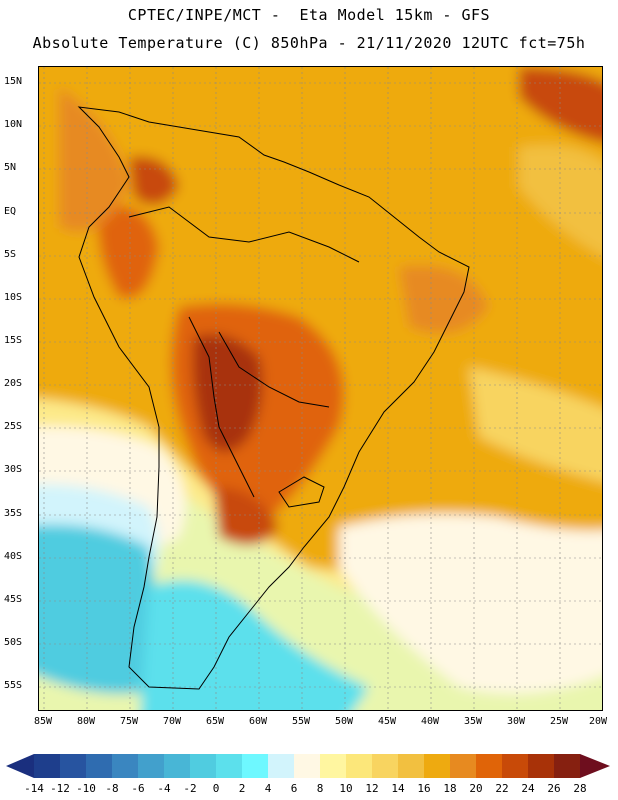  I want to click on lon-label-80w: 80W, so click(86, 721).